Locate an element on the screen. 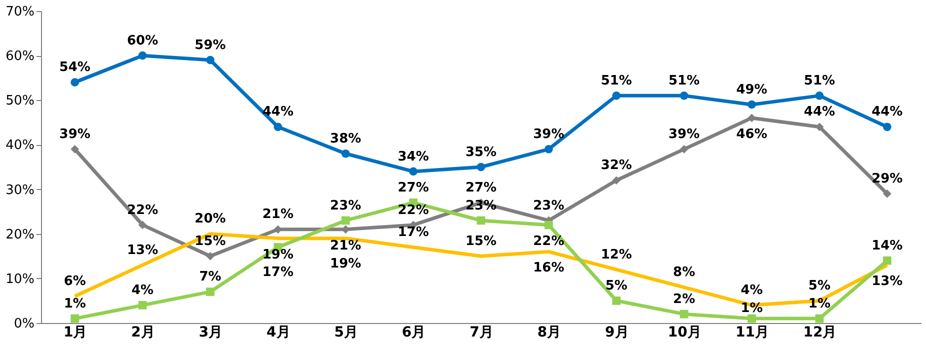 The width and height of the screenshot is (926, 344). data-label: 1% is located at coordinates (75, 304).